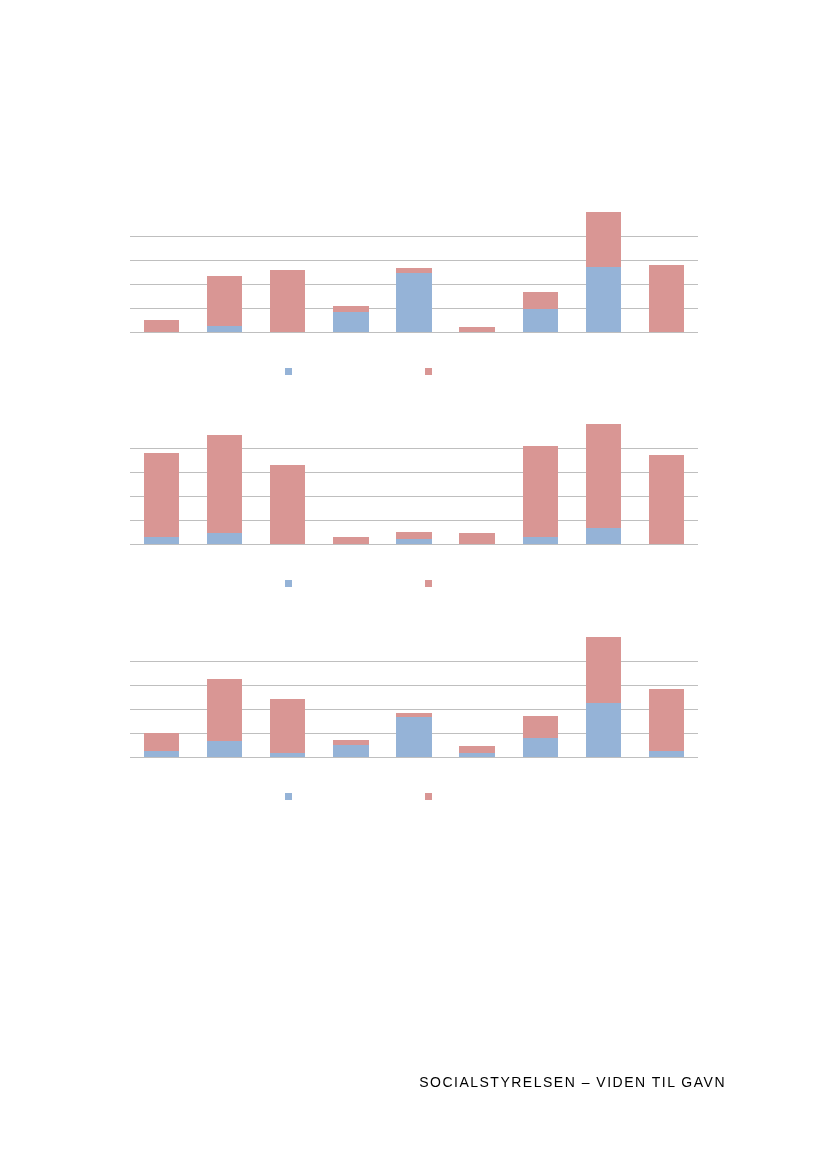 The width and height of the screenshot is (826, 1169). Describe the element at coordinates (572, 1082) in the screenshot. I see `text: SOCIALSTYRELSEN – VIDEN TIL GAVN` at that location.